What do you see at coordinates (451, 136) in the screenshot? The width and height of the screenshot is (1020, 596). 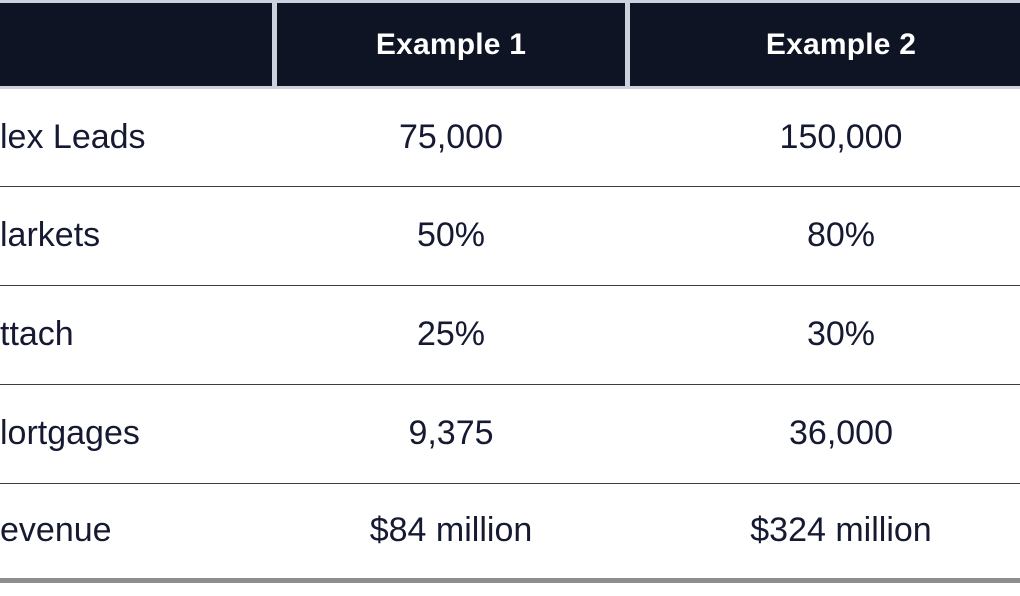 I see `value-example-1: 75,000` at bounding box center [451, 136].